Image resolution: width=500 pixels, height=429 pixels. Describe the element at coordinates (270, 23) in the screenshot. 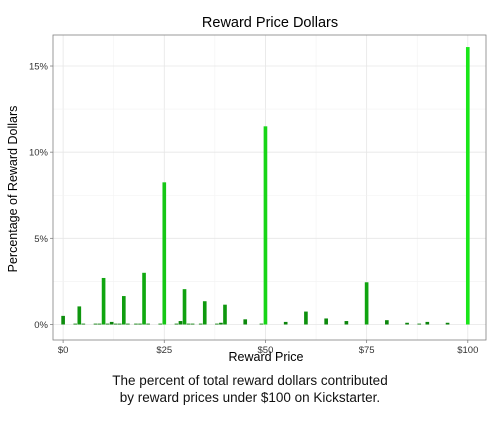

I see `chart-title: Reward Price Dollars` at that location.